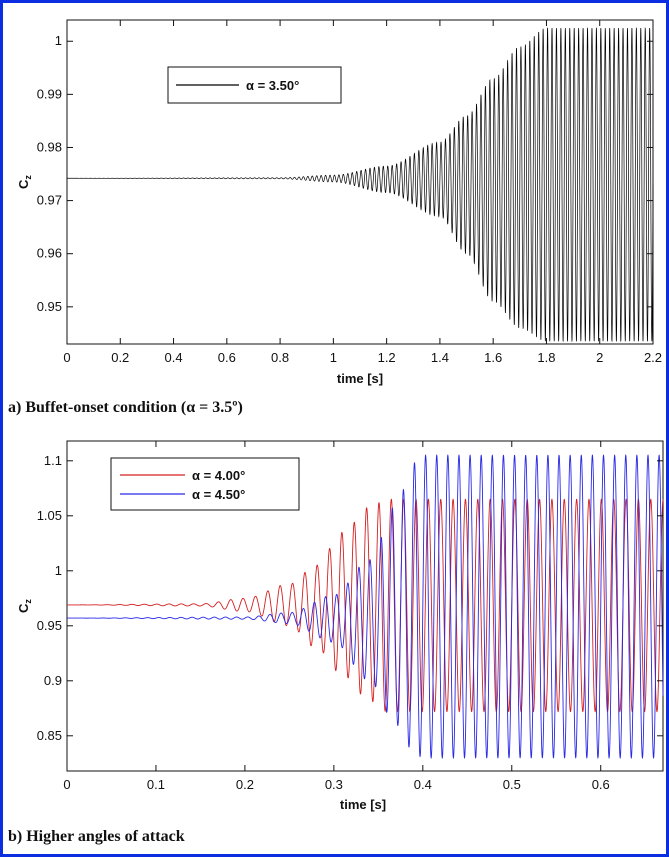 The width and height of the screenshot is (669, 857). I want to click on x-tick-label: 1.8, so click(546, 357).